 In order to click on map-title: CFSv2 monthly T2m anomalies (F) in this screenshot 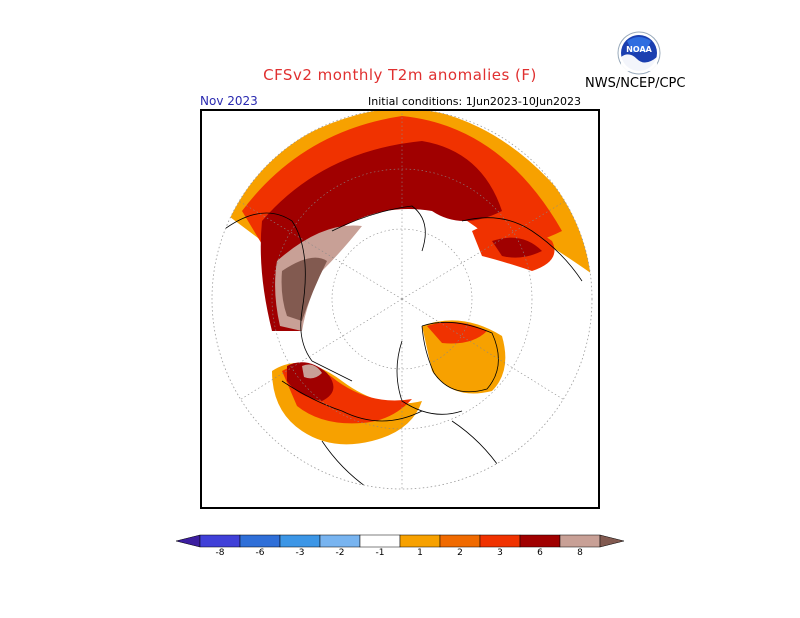, I will do `click(400, 75)`.